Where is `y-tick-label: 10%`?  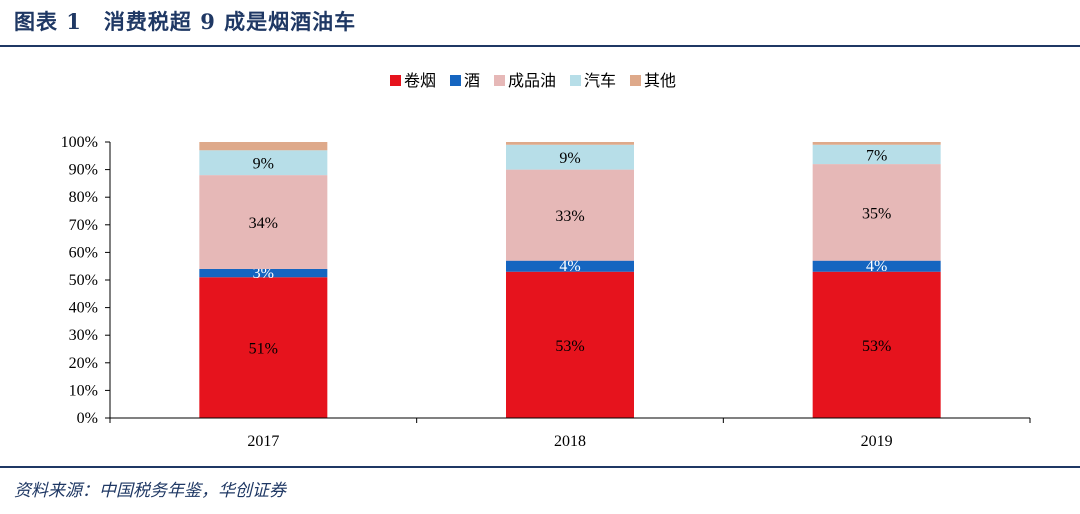 y-tick-label: 10% is located at coordinates (83, 390).